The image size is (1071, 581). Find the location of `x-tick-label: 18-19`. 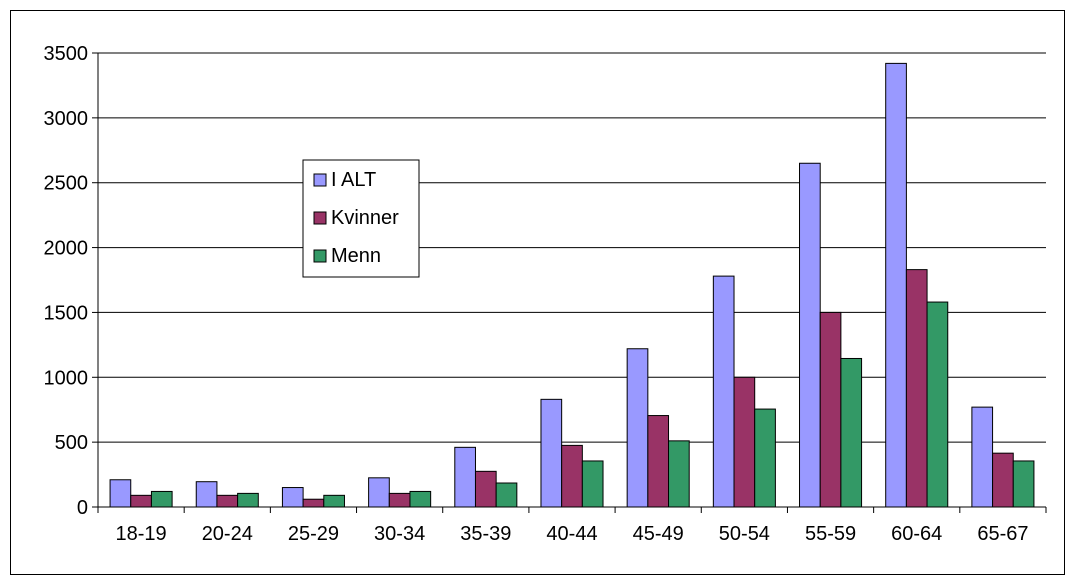

x-tick-label: 18-19 is located at coordinates (141, 534).